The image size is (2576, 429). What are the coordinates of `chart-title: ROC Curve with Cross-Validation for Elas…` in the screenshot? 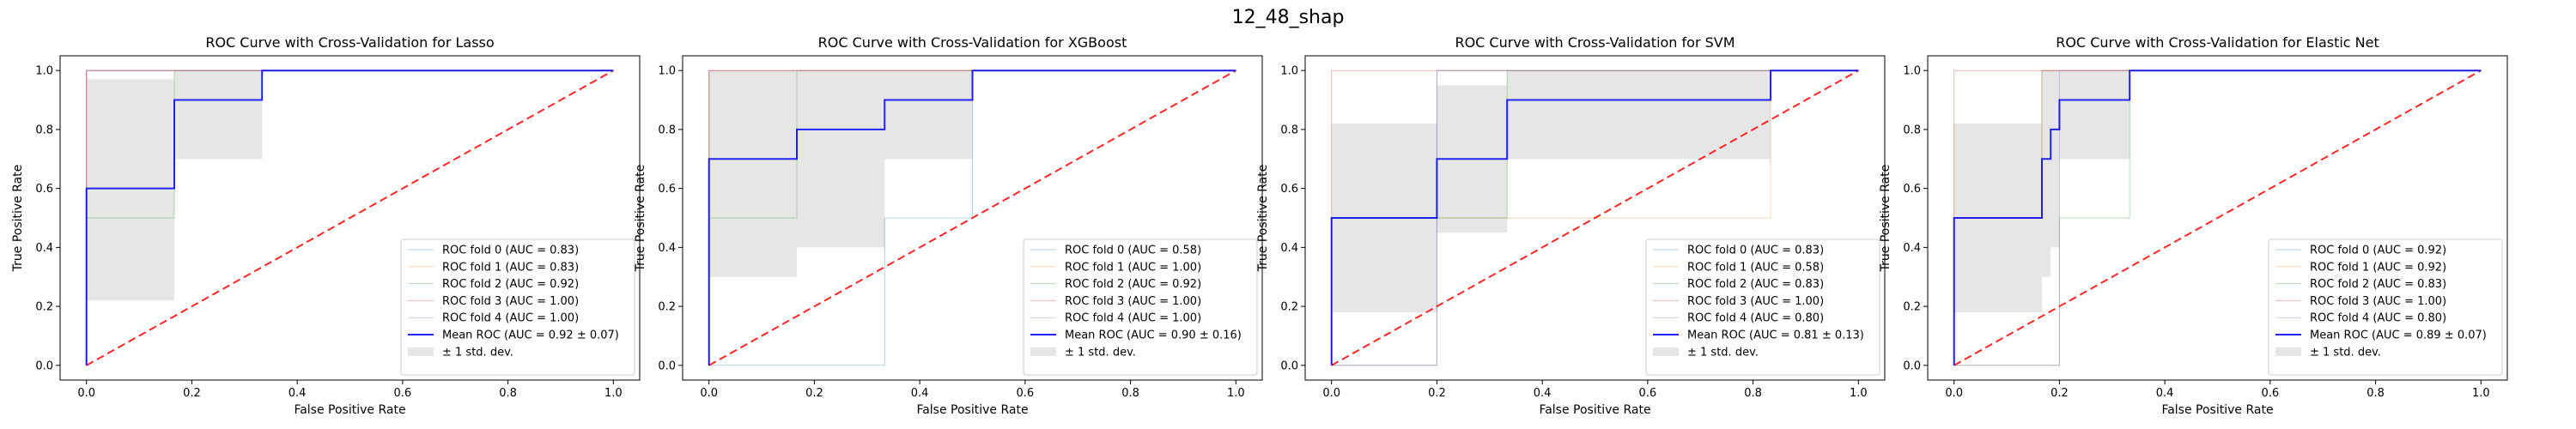 It's located at (2217, 42).